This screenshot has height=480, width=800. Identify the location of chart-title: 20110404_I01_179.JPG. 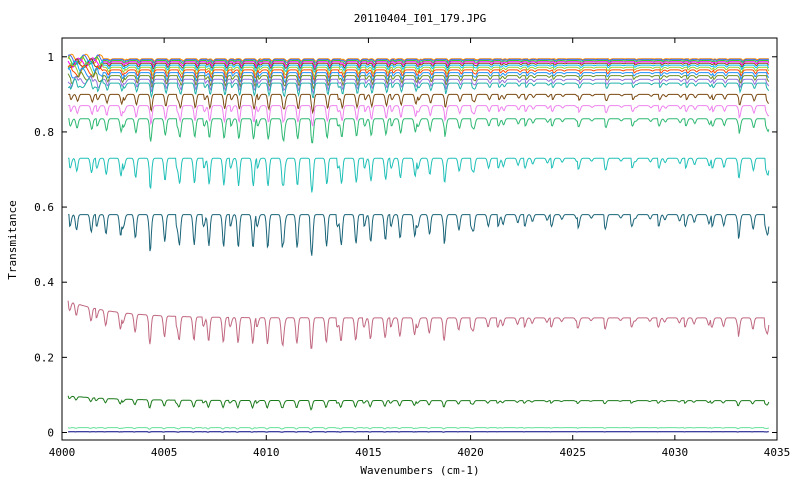
(420, 18).